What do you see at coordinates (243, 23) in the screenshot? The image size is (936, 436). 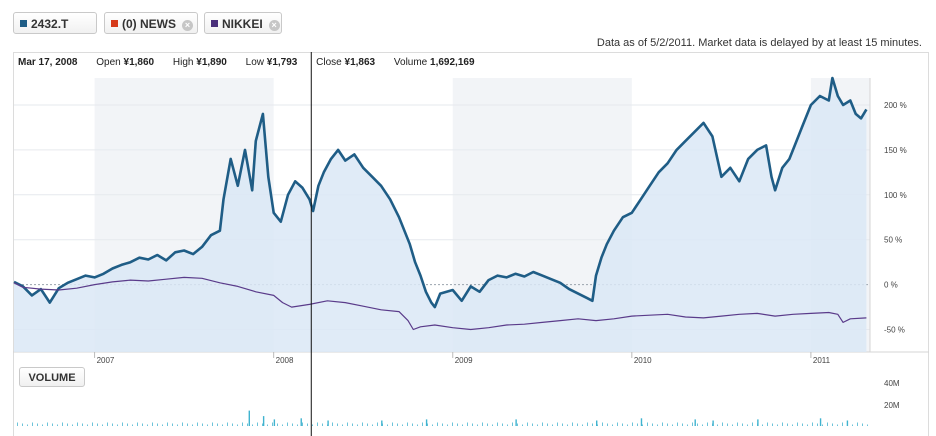 I see `tab-nikkei: NIKKEI ×` at bounding box center [243, 23].